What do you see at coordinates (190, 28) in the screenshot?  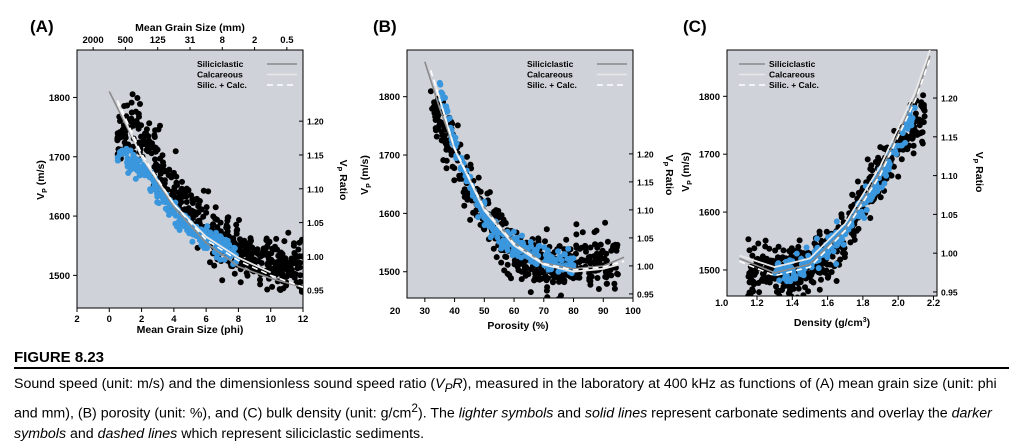 I see `panel-a-top-axis-title: Mean Grain Size (mm)` at bounding box center [190, 28].